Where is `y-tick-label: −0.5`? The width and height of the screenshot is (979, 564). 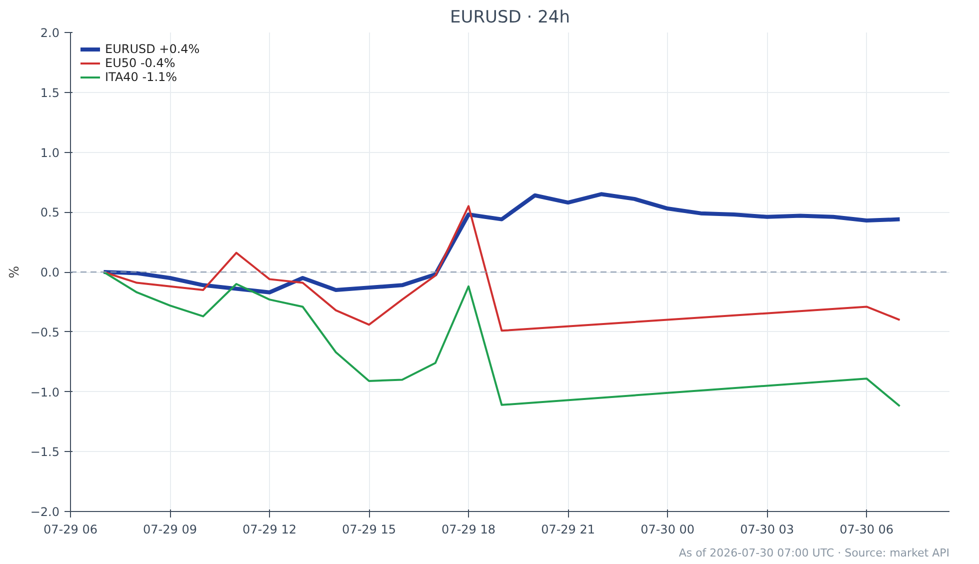 y-tick-label: −0.5 is located at coordinates (45, 332).